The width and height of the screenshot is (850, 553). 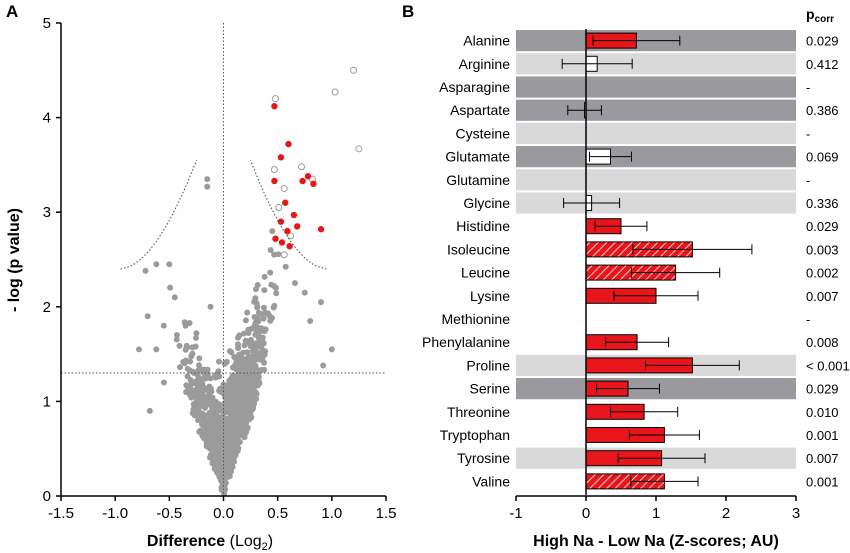 I want to click on category-label: Tyrosine, so click(x=483, y=458).